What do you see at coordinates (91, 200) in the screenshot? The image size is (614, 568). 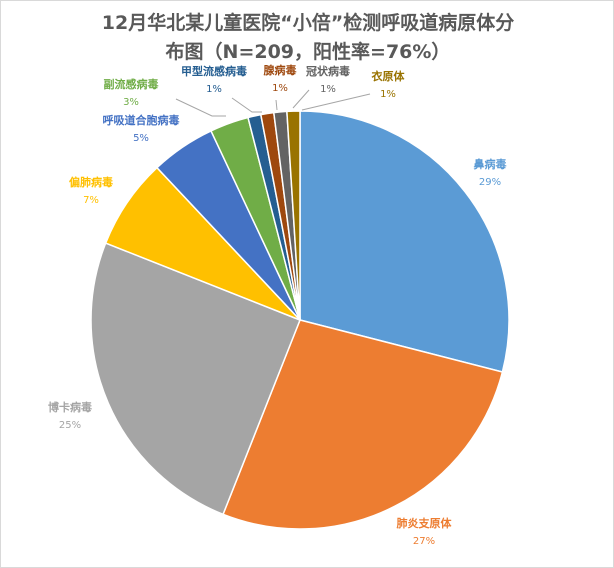 I see `slice-percent-label: 7%` at bounding box center [91, 200].